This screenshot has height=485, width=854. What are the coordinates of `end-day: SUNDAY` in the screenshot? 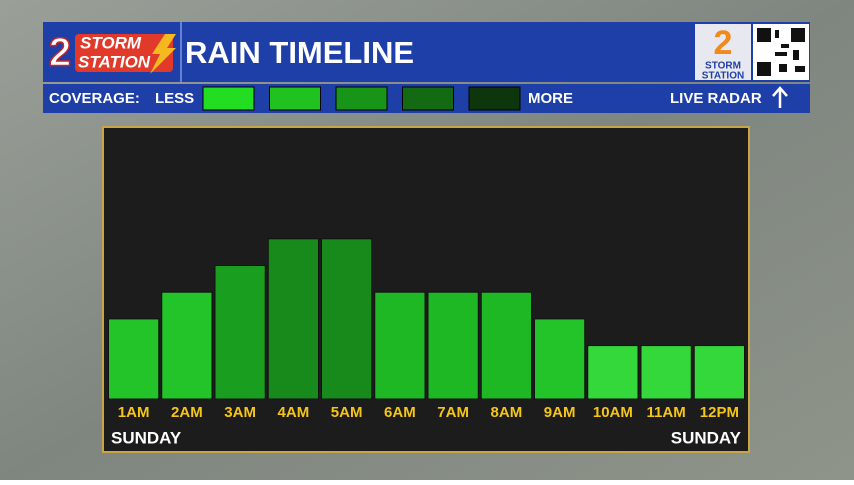 It's located at (706, 437).